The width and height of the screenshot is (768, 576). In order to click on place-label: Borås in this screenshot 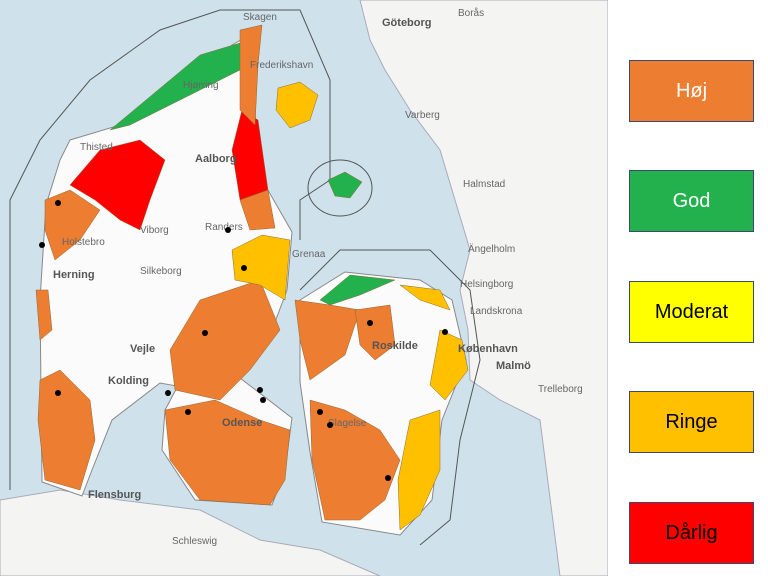, I will do `click(471, 13)`.